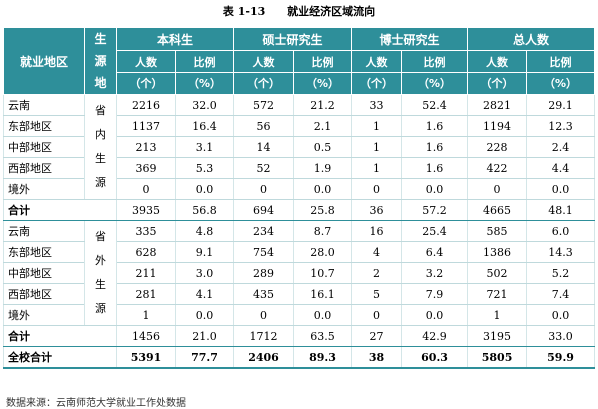 The image size is (598, 409). Describe the element at coordinates (377, 210) in the screenshot. I see `value-cell: 36` at that location.